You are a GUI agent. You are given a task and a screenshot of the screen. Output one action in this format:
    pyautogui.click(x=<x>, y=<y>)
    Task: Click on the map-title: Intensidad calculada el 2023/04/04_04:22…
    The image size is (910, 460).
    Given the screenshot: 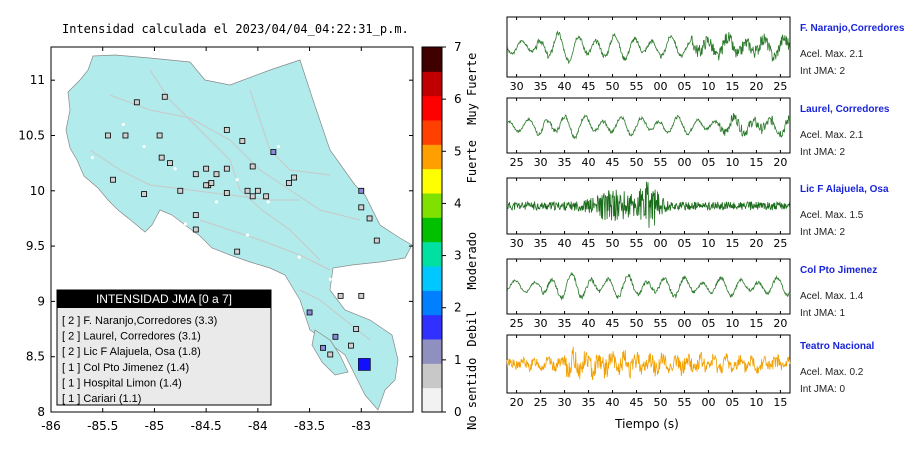 What is the action you would take?
    pyautogui.click(x=235, y=29)
    